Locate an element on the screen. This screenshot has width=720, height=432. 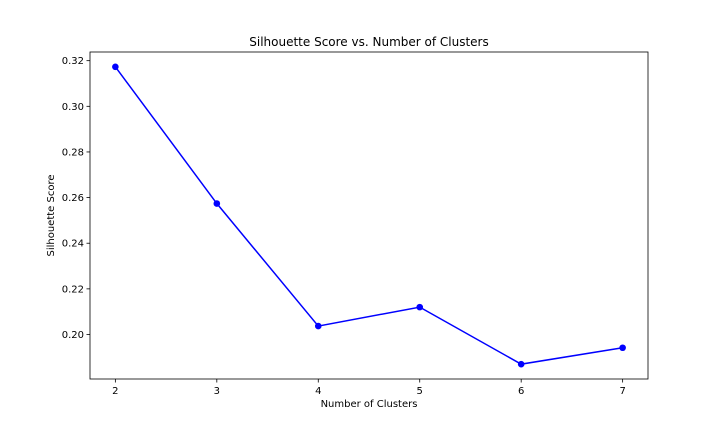
chart-title: Silhouette Score vs. Number of Clusters is located at coordinates (368, 42).